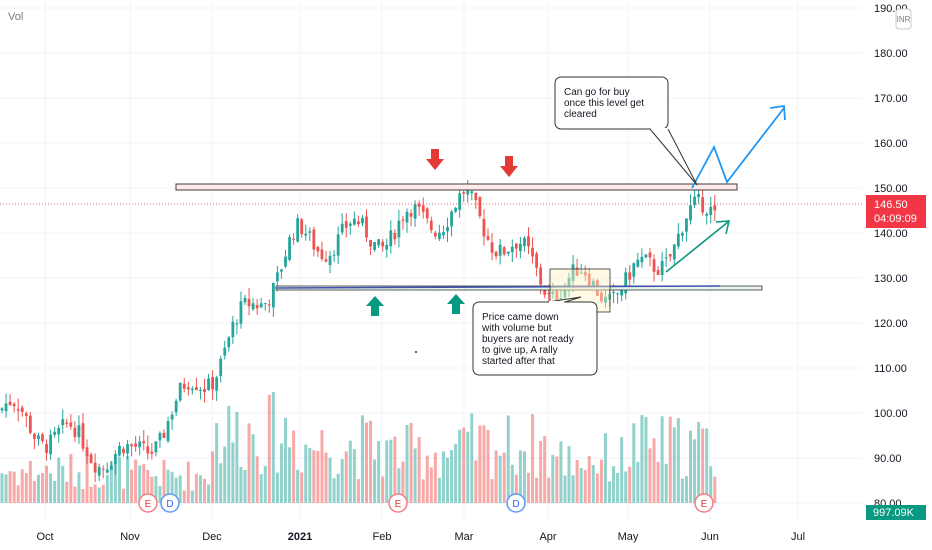 The height and width of the screenshot is (550, 932). I want to click on trend-arrow-line, so click(697, 247).